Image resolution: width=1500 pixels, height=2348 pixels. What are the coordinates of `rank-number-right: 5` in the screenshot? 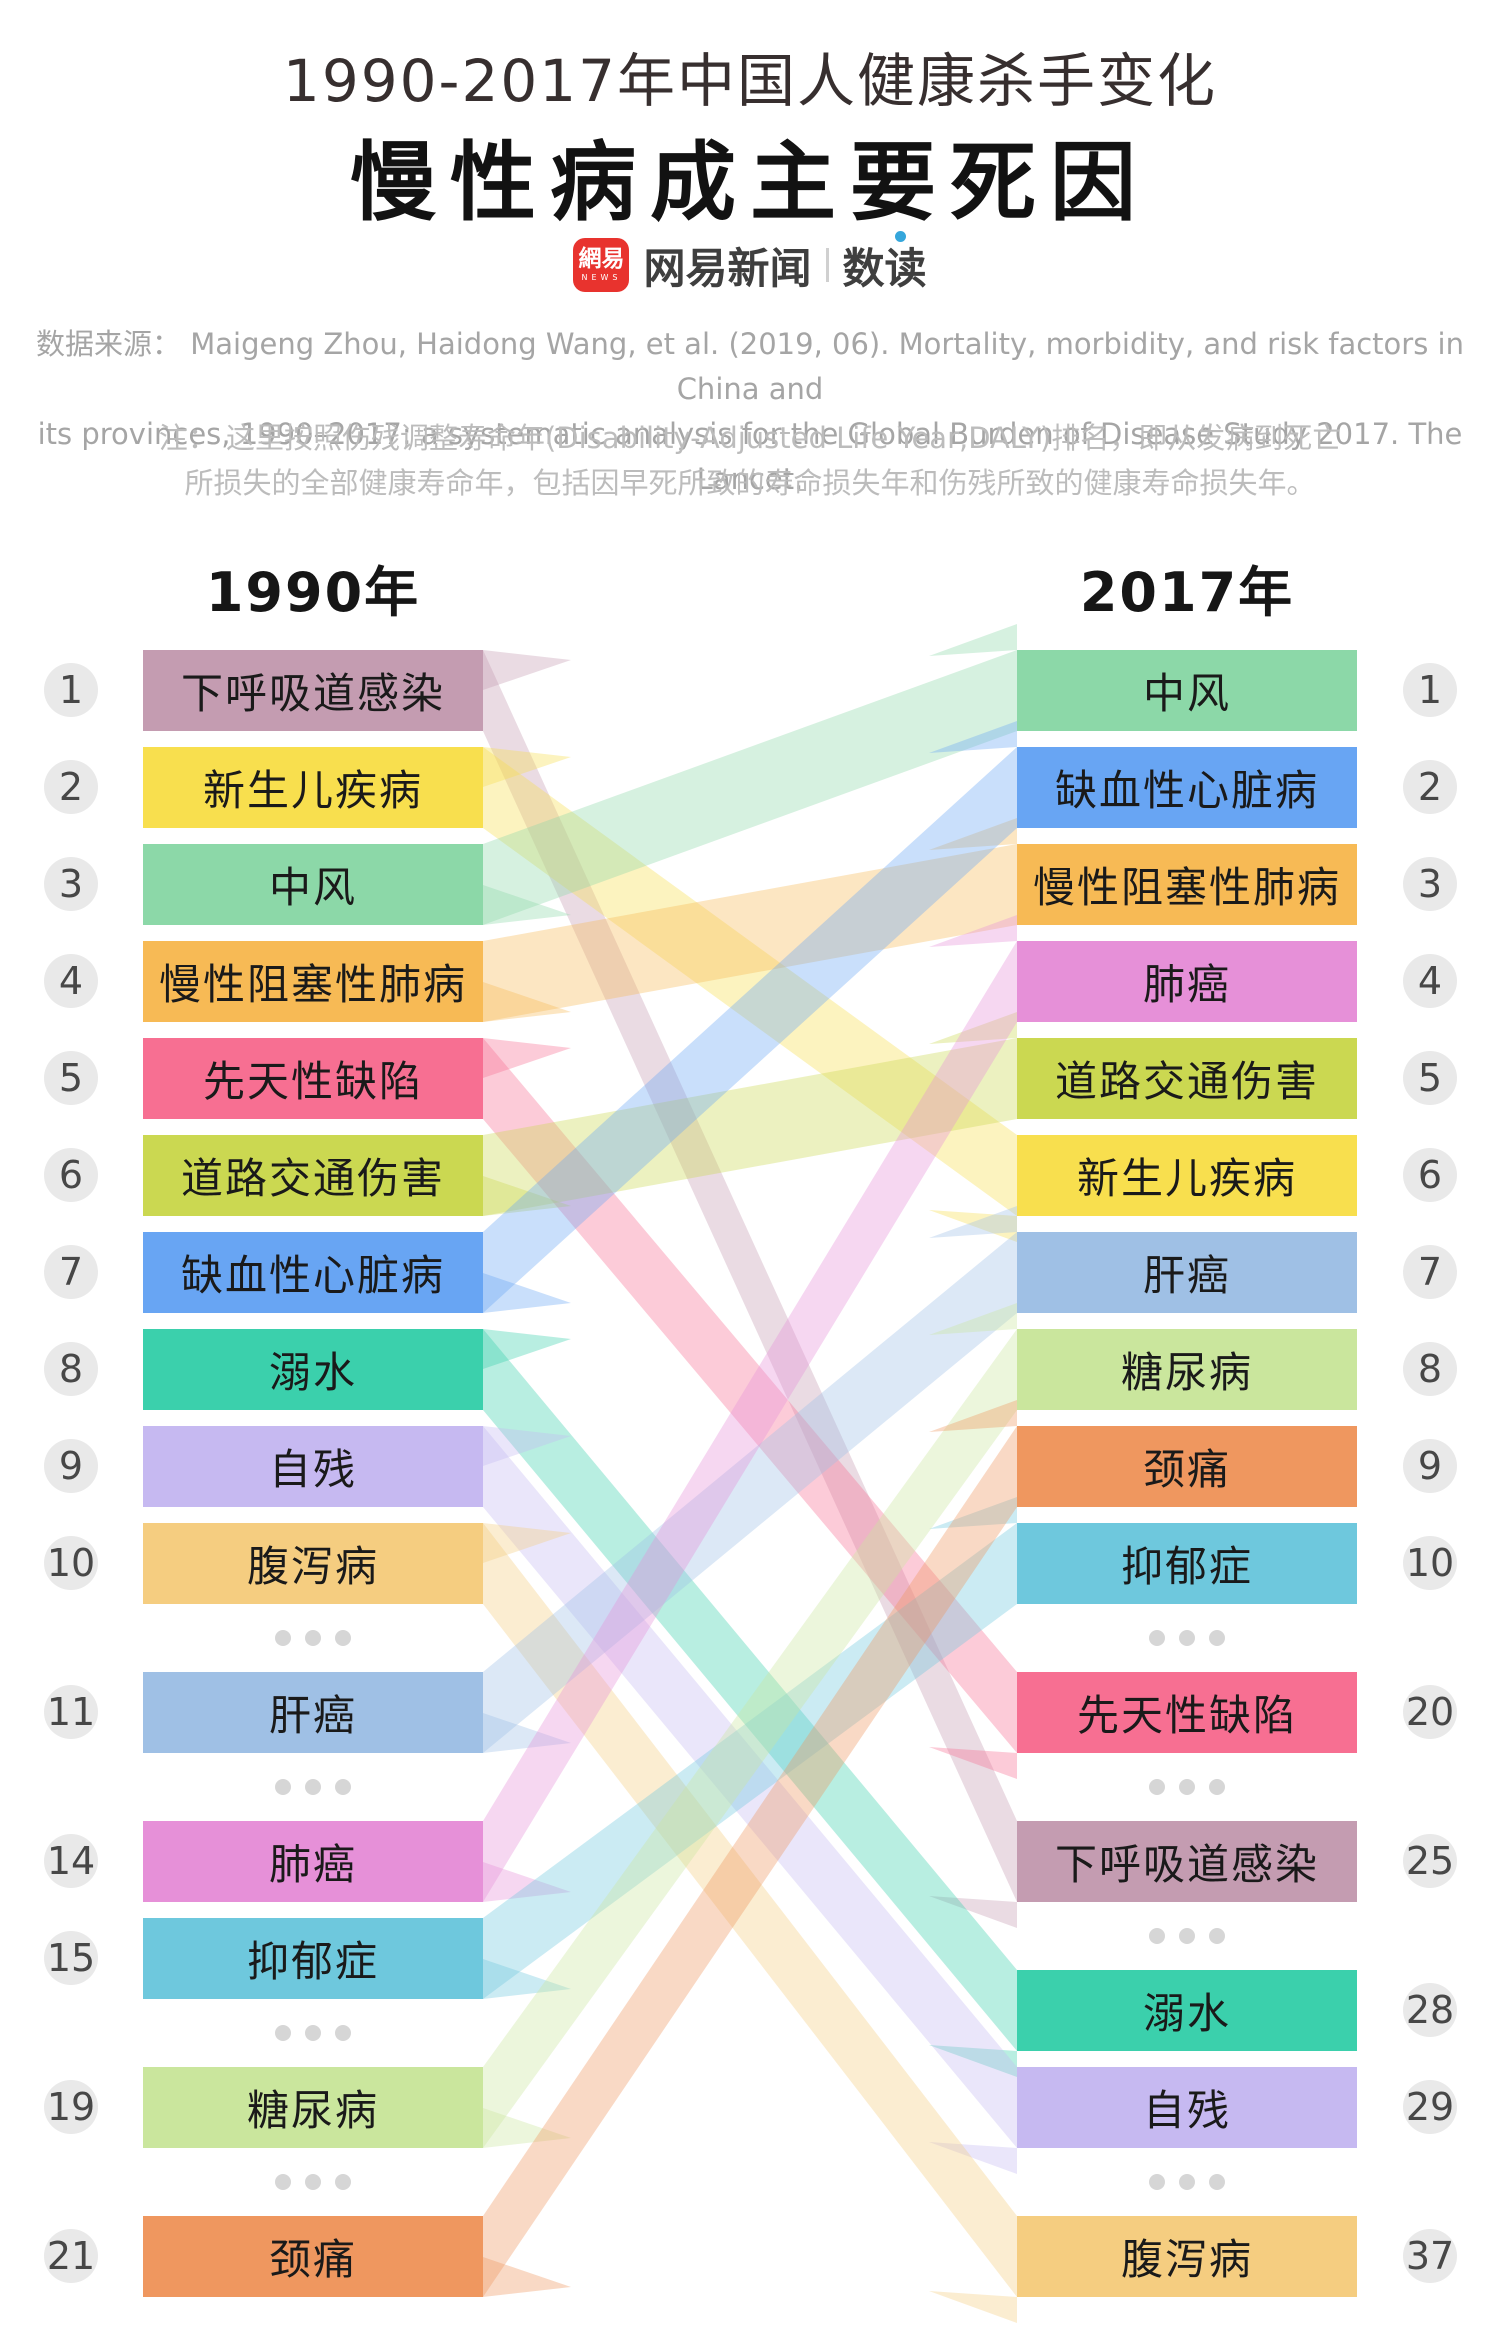 It's located at (1430, 1078).